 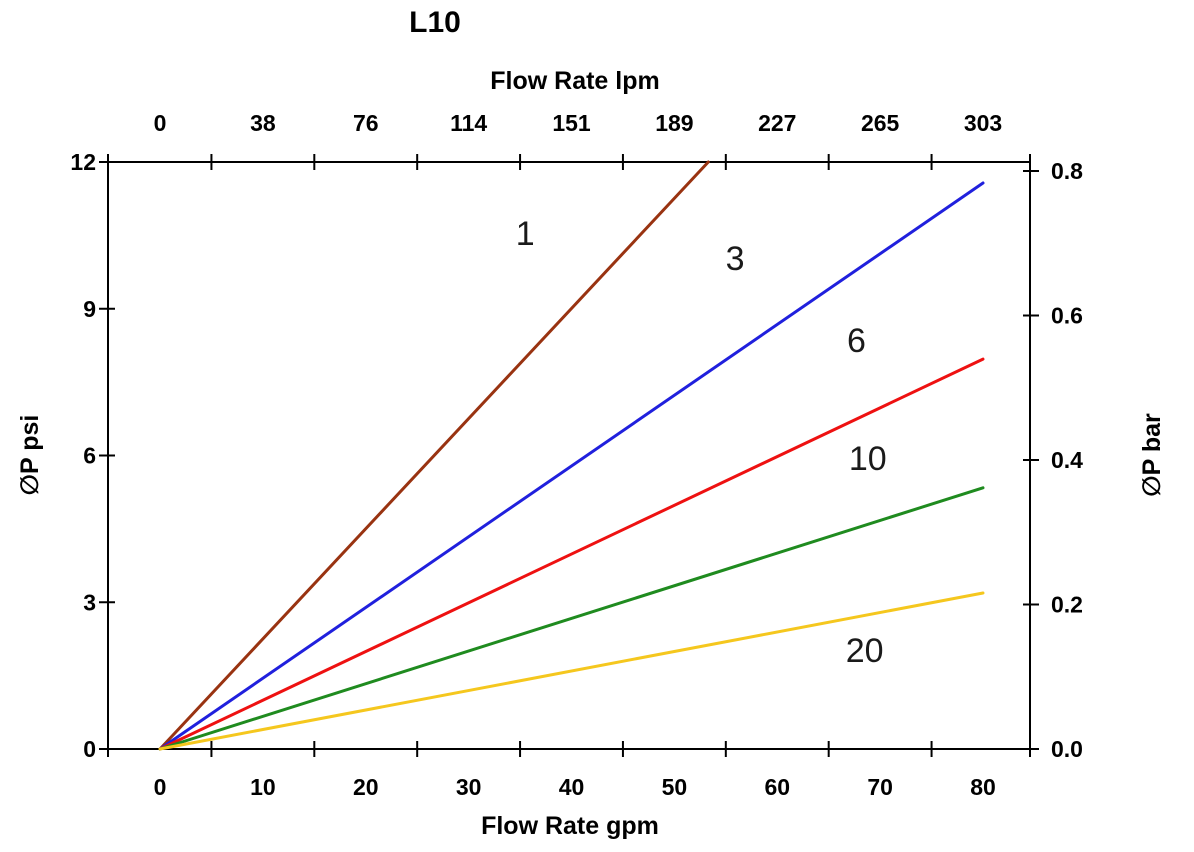 I want to click on left-tick-label: 12, so click(x=83, y=162).